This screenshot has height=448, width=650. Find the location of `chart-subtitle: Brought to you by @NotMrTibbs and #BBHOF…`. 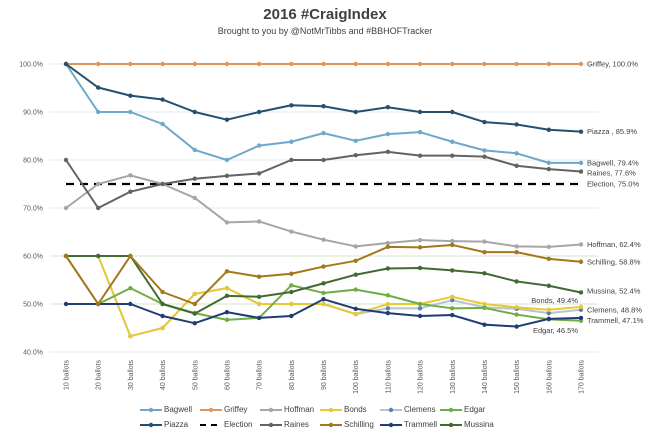

chart-subtitle: Brought to you by @NotMrTibbs and #BBHOF… is located at coordinates (325, 31).